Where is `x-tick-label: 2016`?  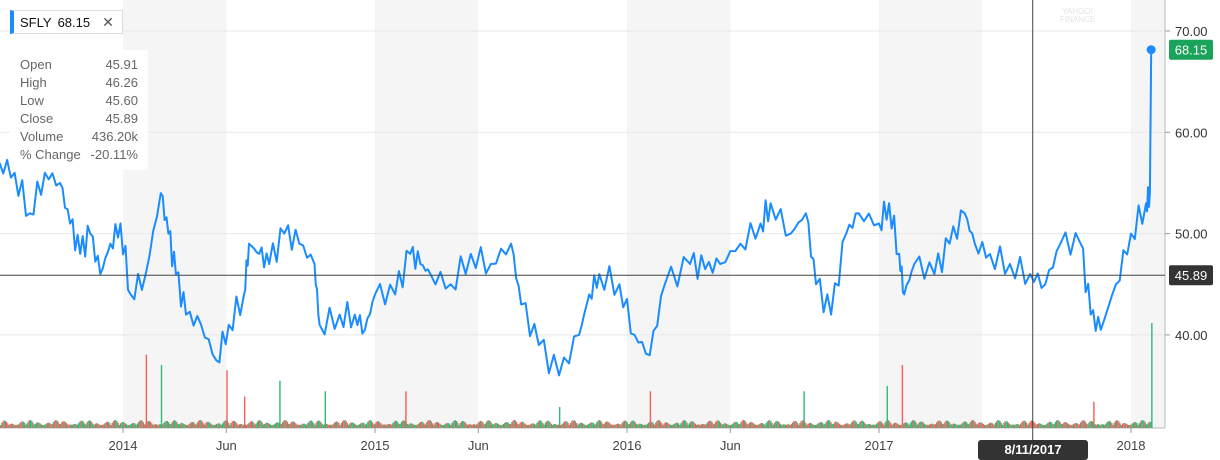
x-tick-label: 2016 is located at coordinates (627, 445).